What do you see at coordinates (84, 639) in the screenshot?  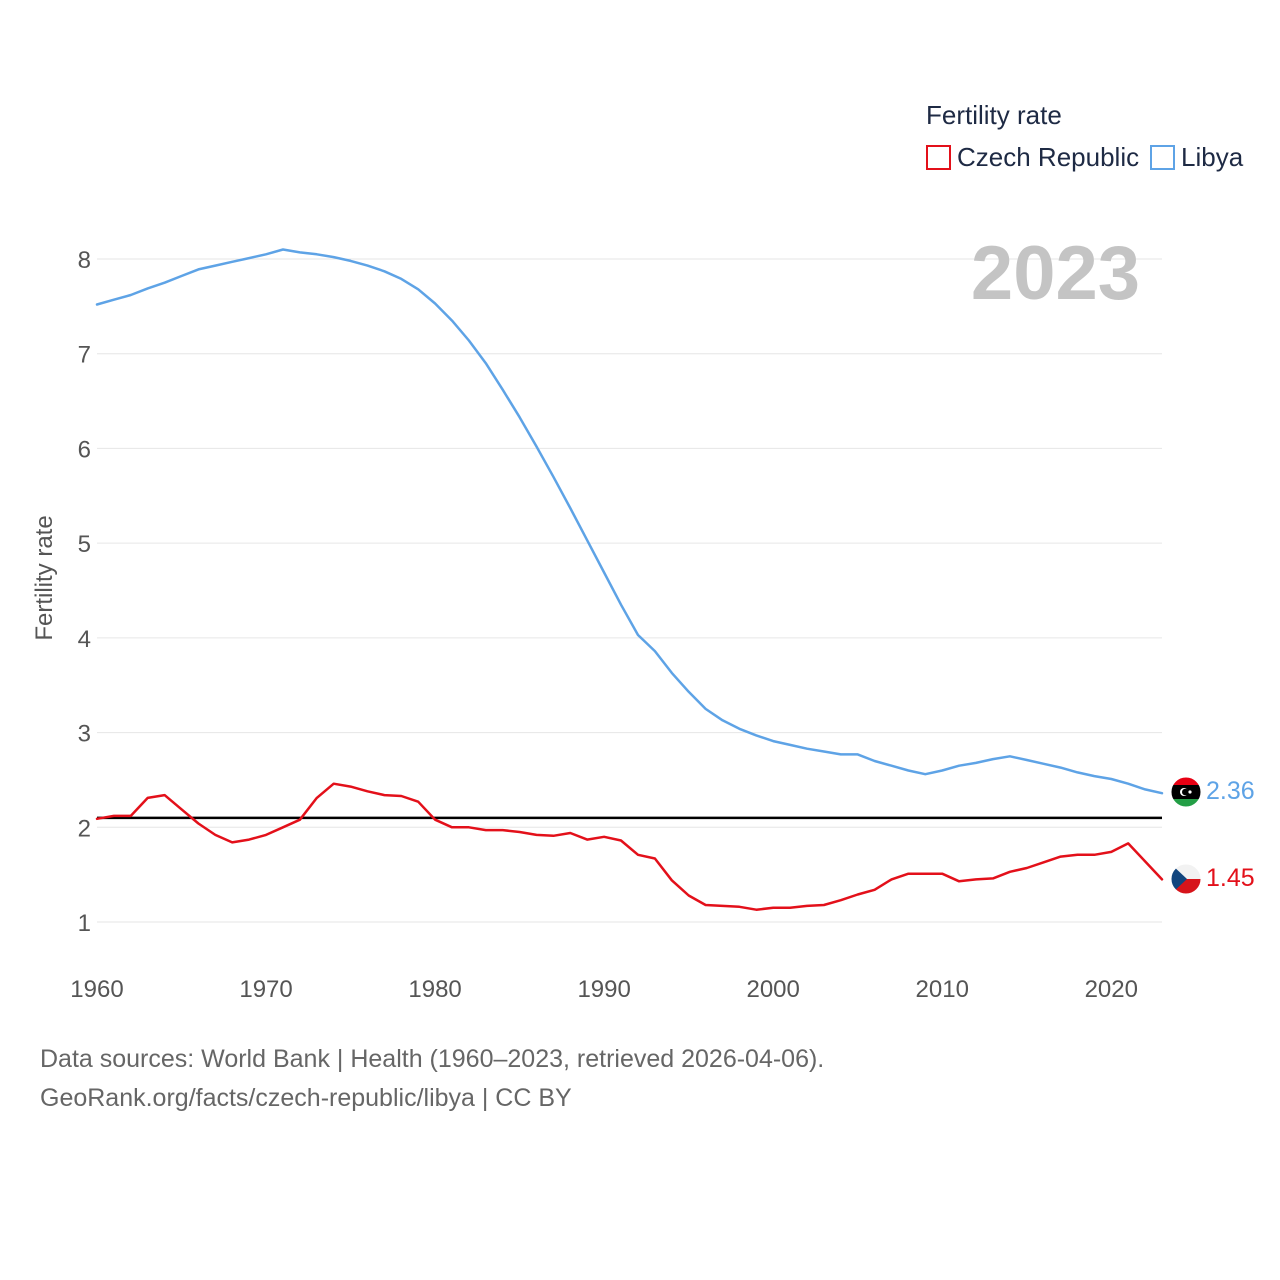 I see `y-tick-label: 4` at bounding box center [84, 639].